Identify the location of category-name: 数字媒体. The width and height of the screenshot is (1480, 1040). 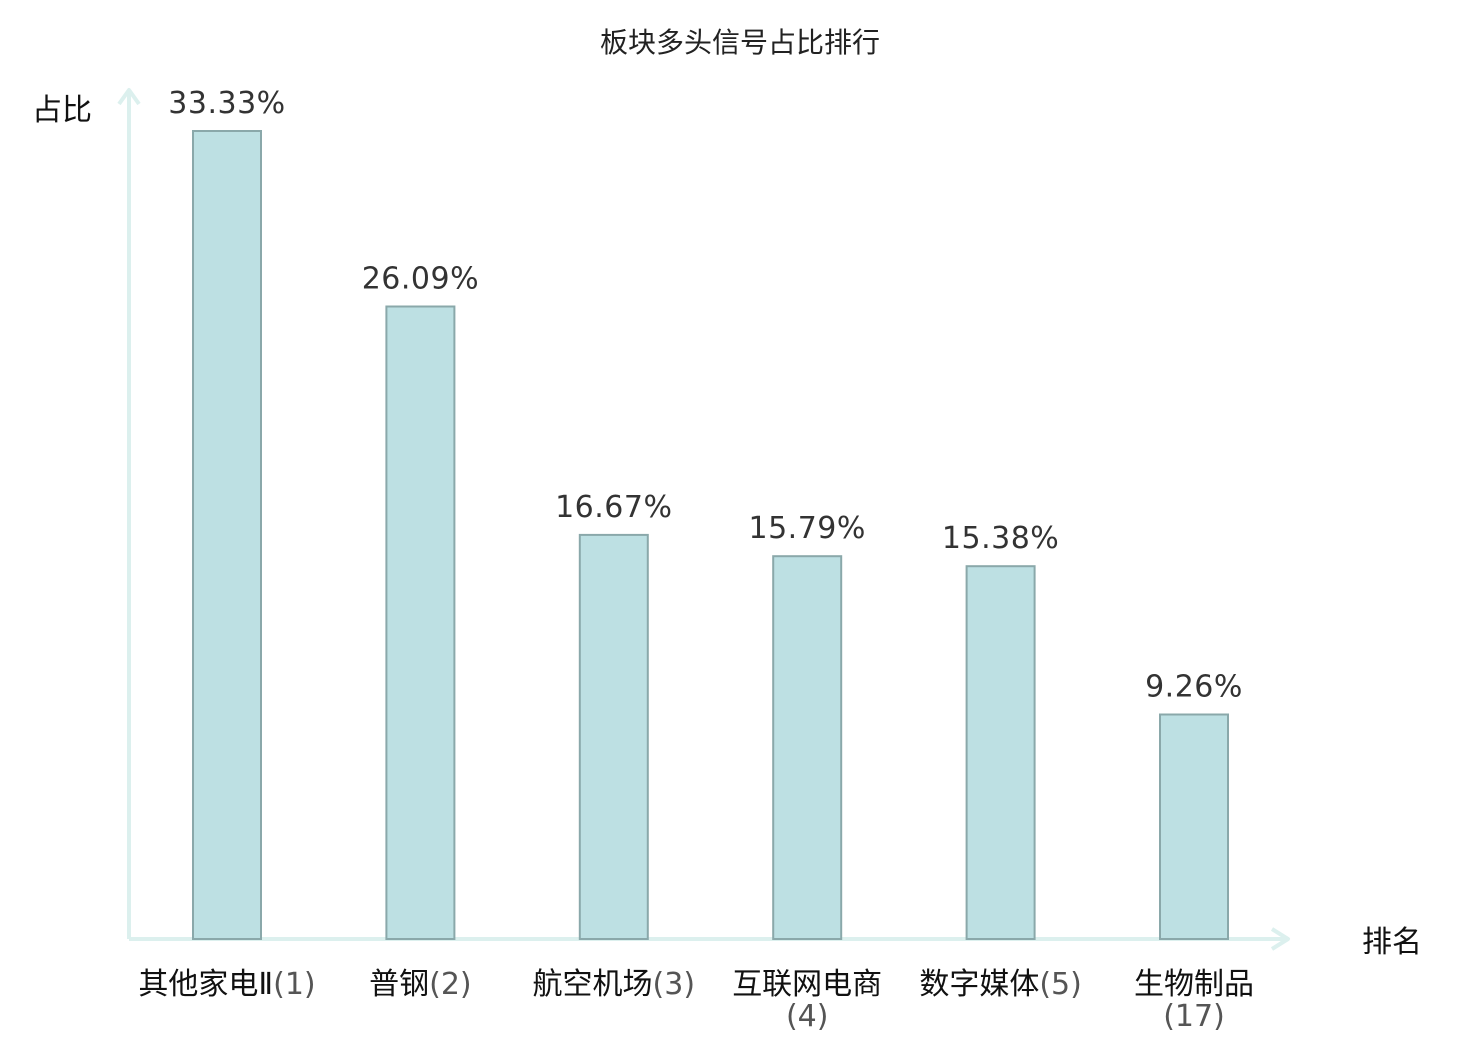
(979, 984).